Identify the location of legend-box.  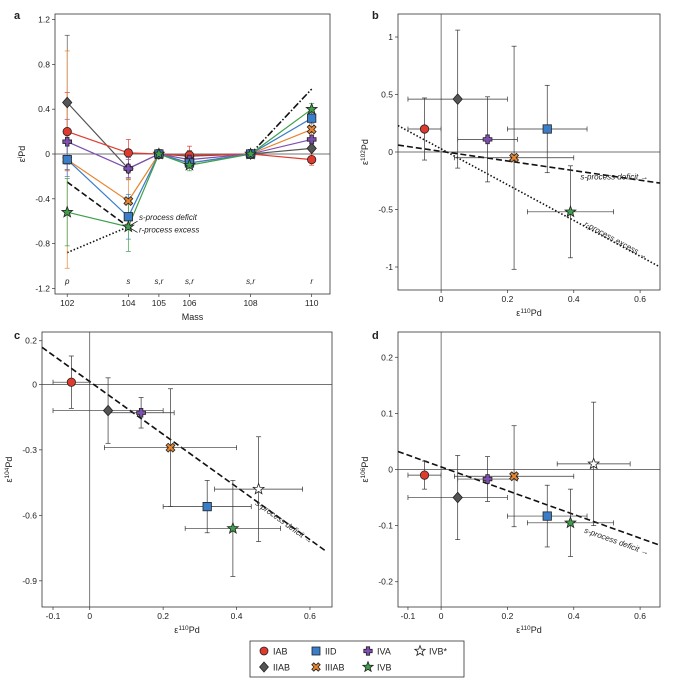
(357, 659).